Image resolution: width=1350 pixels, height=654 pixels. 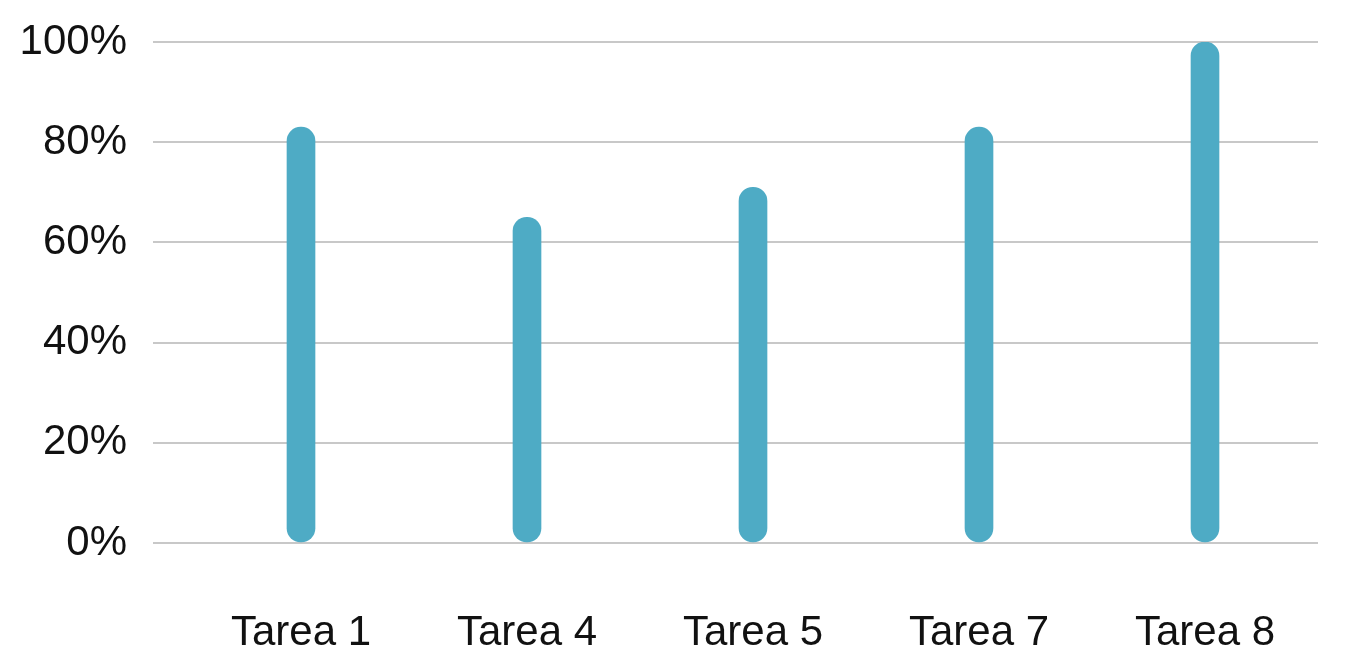 I want to click on y-tick-label: 40%, so click(x=84, y=340).